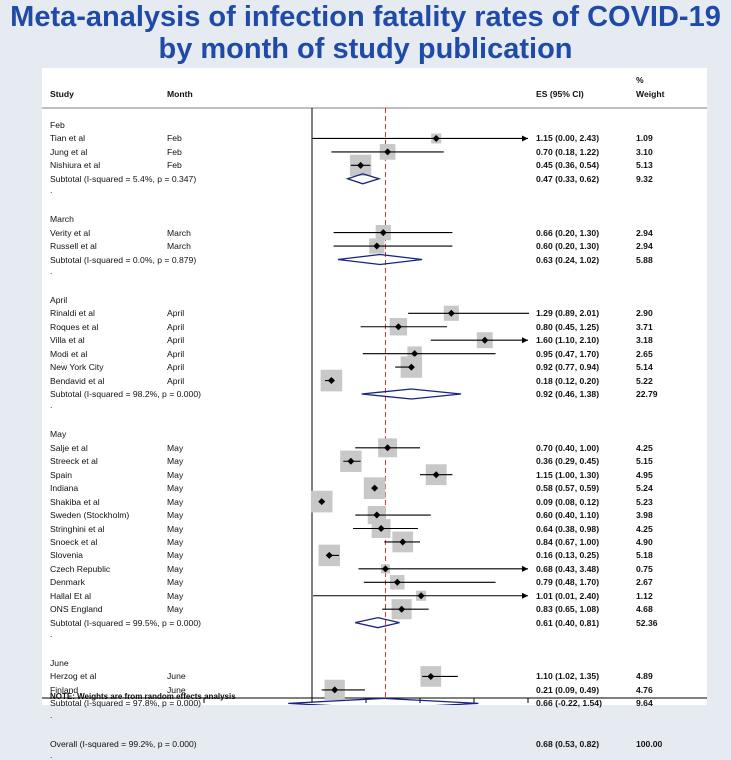 The image size is (731, 760). I want to click on study-name: Indiana, so click(64, 488).